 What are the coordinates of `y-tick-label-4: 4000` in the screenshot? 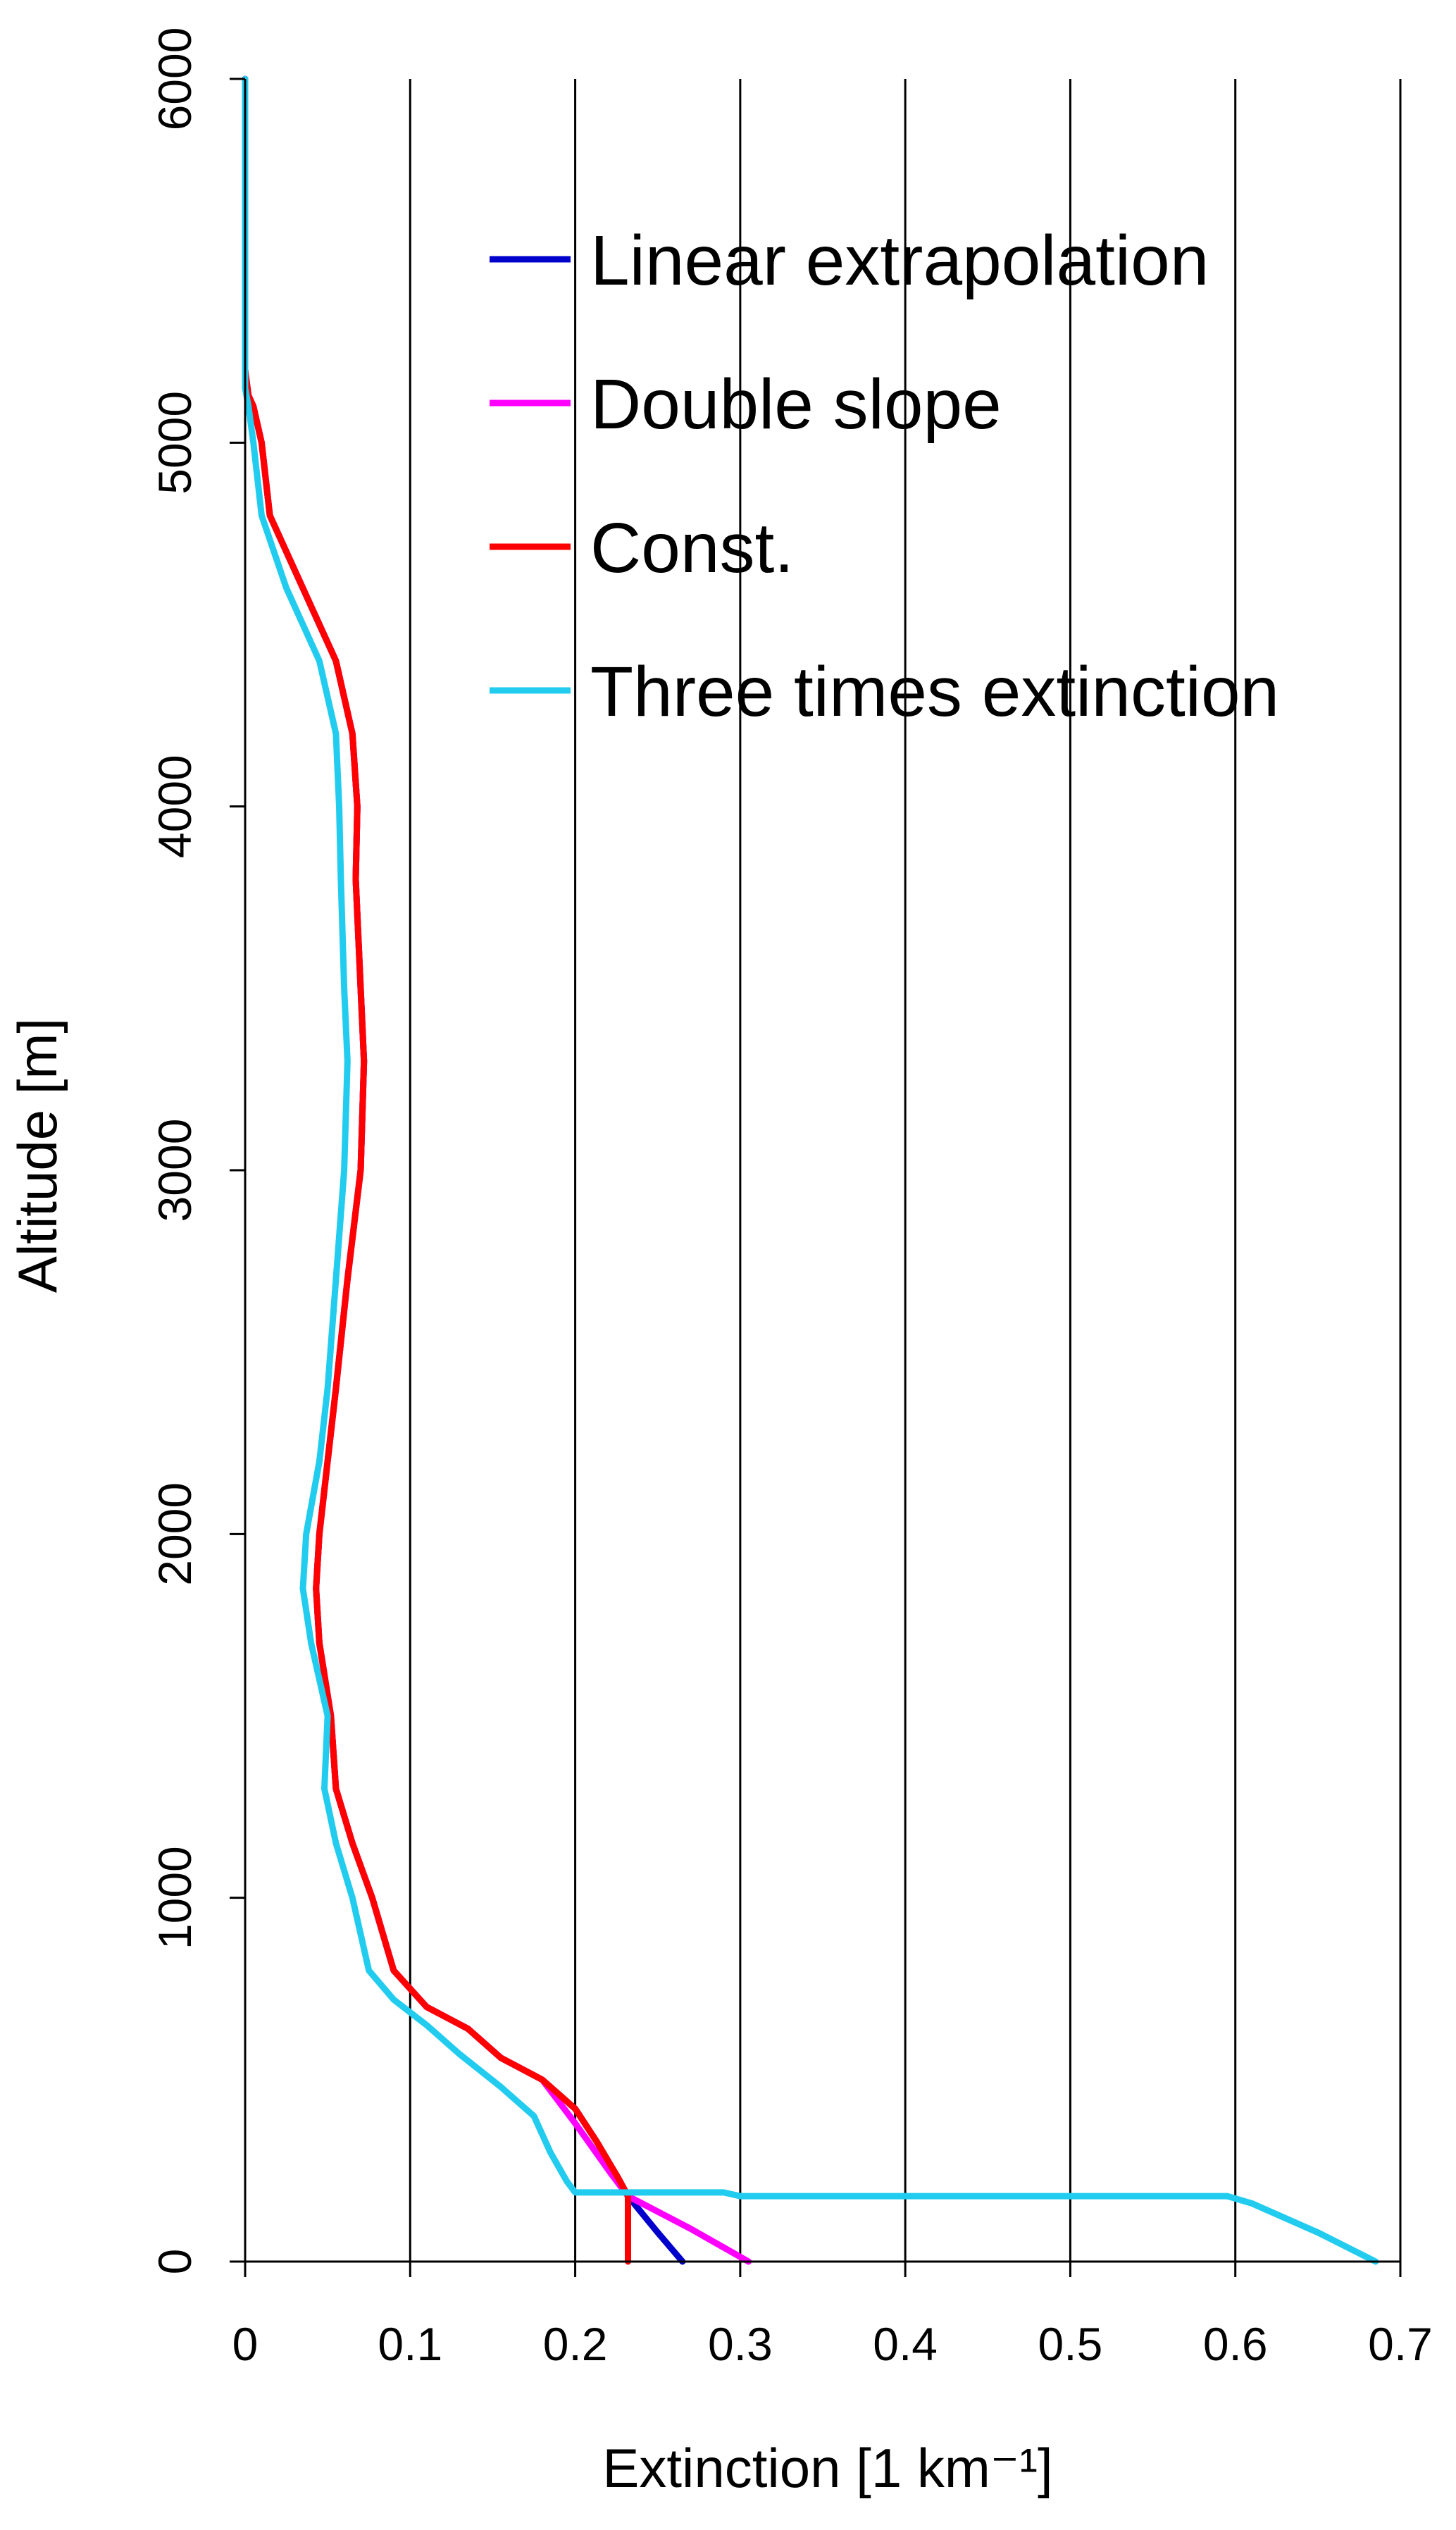 It's located at (175, 806).